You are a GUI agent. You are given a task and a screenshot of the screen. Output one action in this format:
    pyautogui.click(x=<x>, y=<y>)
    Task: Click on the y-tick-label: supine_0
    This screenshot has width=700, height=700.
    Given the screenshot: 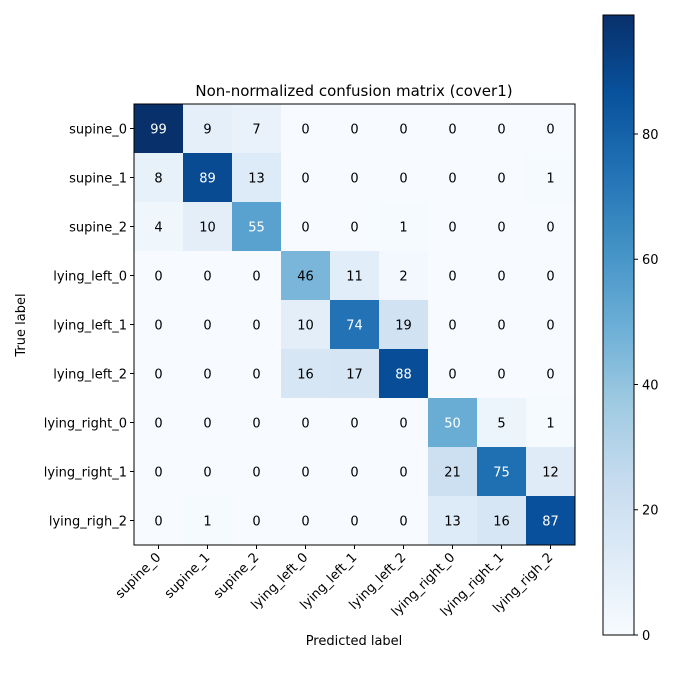 What is the action you would take?
    pyautogui.click(x=98, y=130)
    